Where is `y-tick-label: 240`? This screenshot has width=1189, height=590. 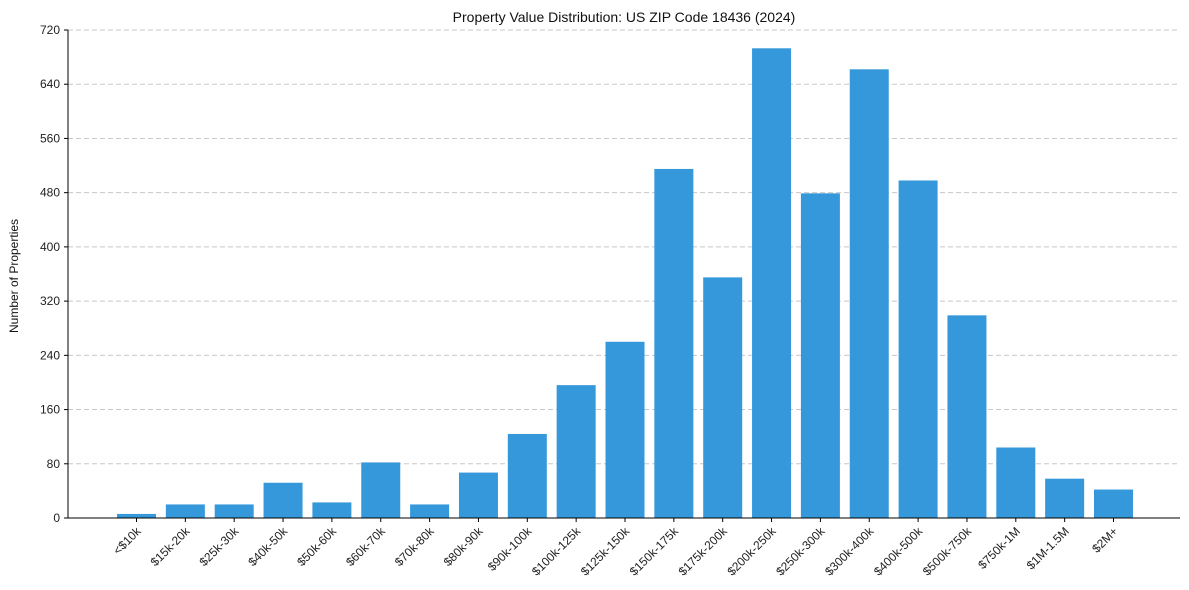
y-tick-label: 240 is located at coordinates (50, 355).